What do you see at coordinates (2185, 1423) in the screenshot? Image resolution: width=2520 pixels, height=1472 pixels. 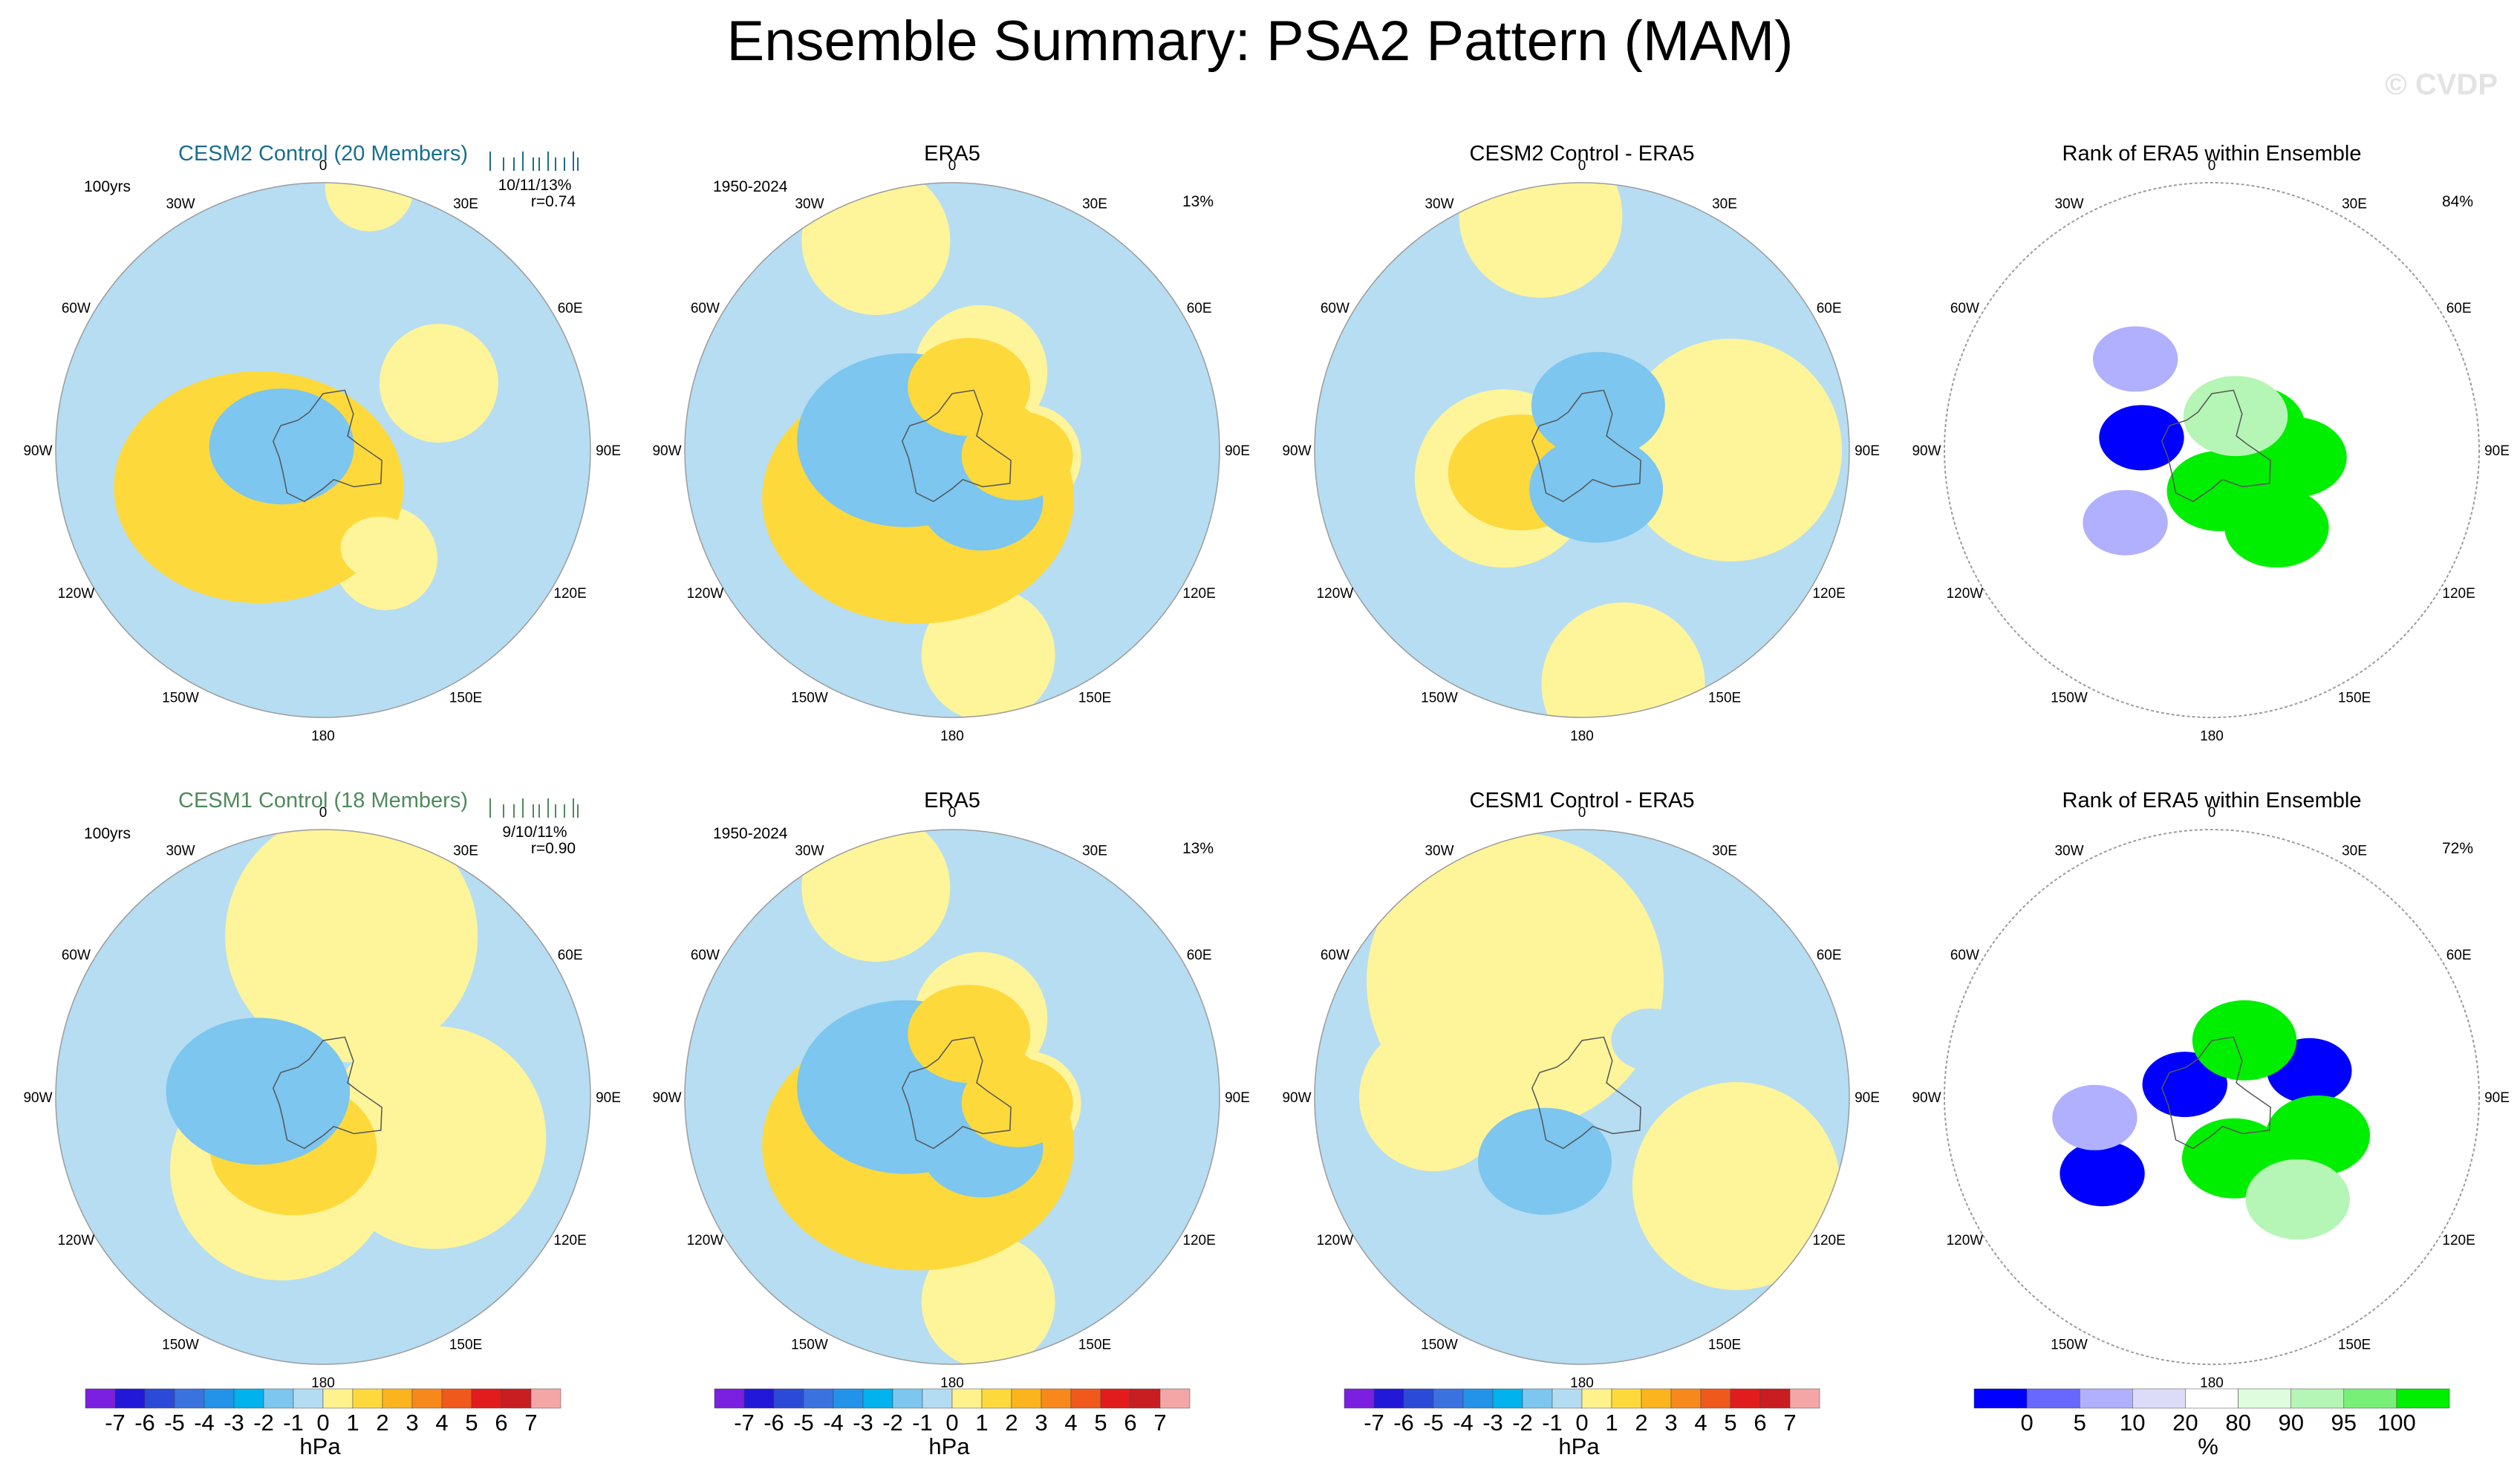 I see `colorbar-tick-label: 20` at bounding box center [2185, 1423].